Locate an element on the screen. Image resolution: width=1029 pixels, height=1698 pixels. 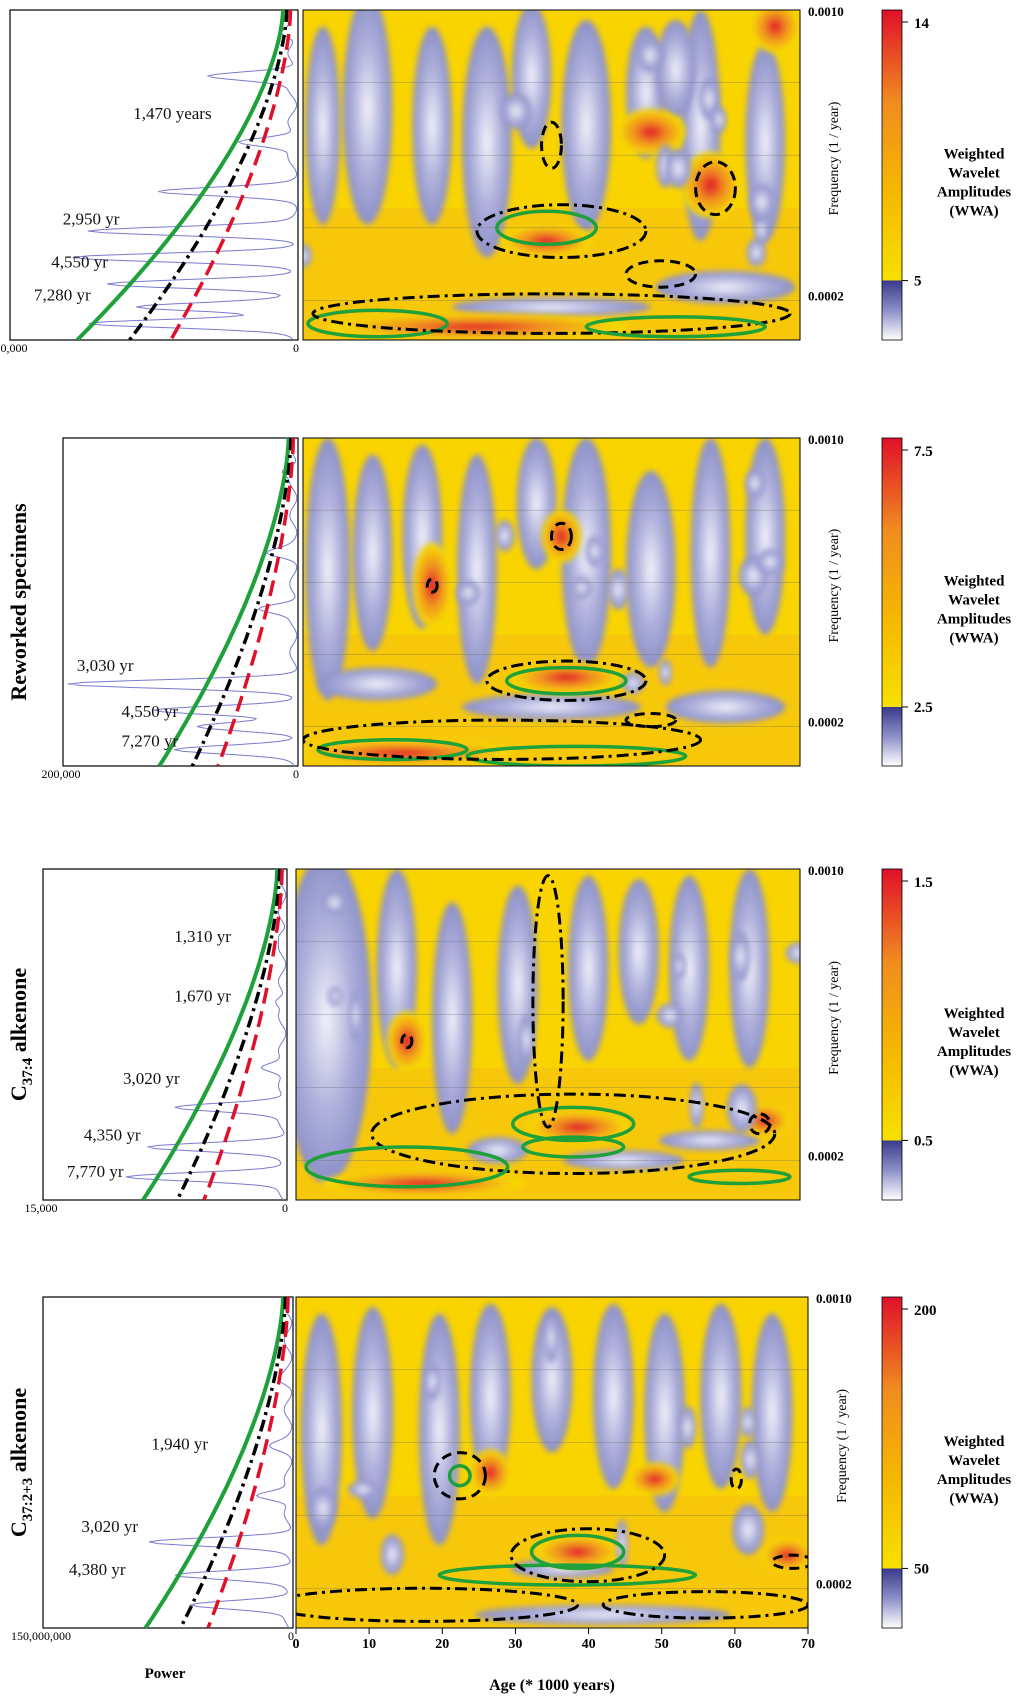
spectrum-frame is located at coordinates (165, 1034).